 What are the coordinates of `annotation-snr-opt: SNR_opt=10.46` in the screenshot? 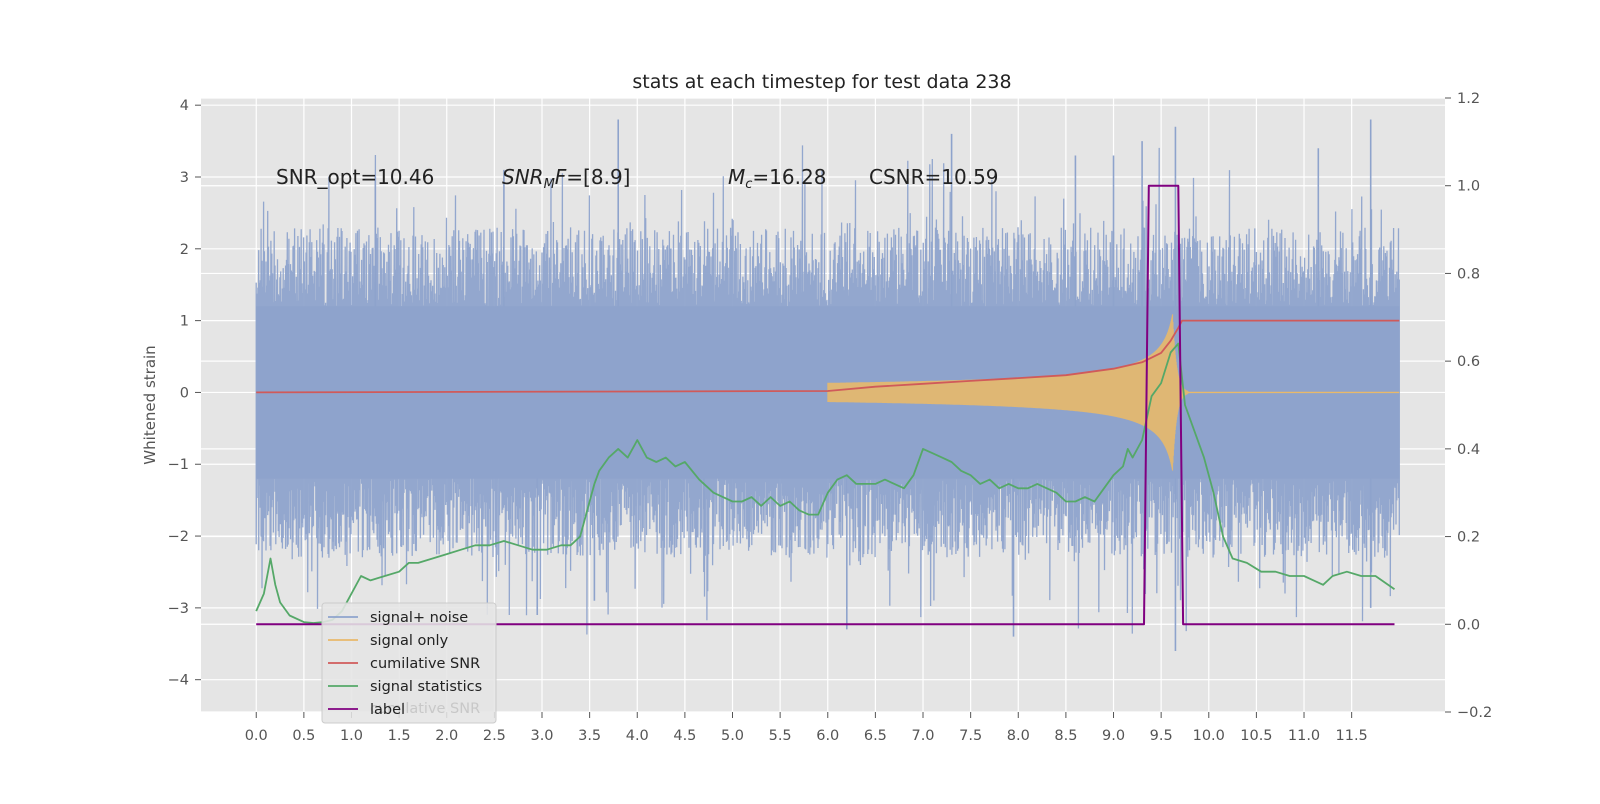 It's located at (355, 177).